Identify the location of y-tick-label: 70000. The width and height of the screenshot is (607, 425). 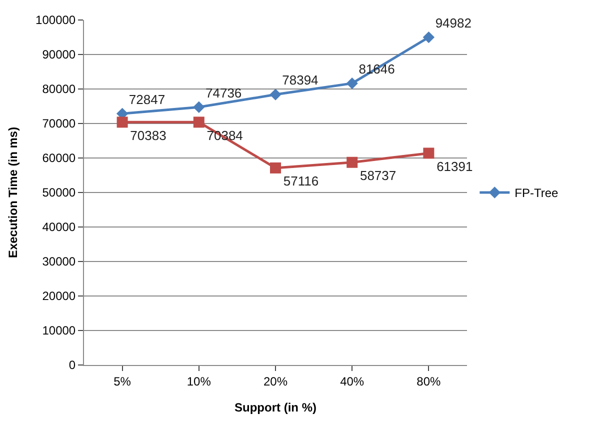
(59, 123).